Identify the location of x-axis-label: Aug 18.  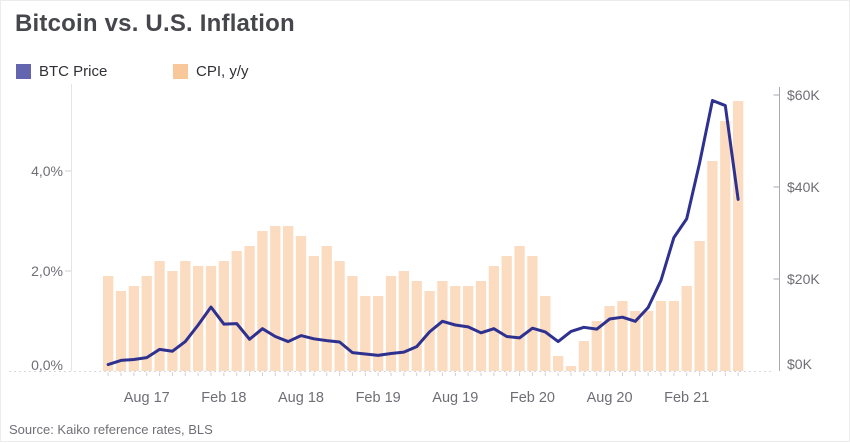
(301, 398).